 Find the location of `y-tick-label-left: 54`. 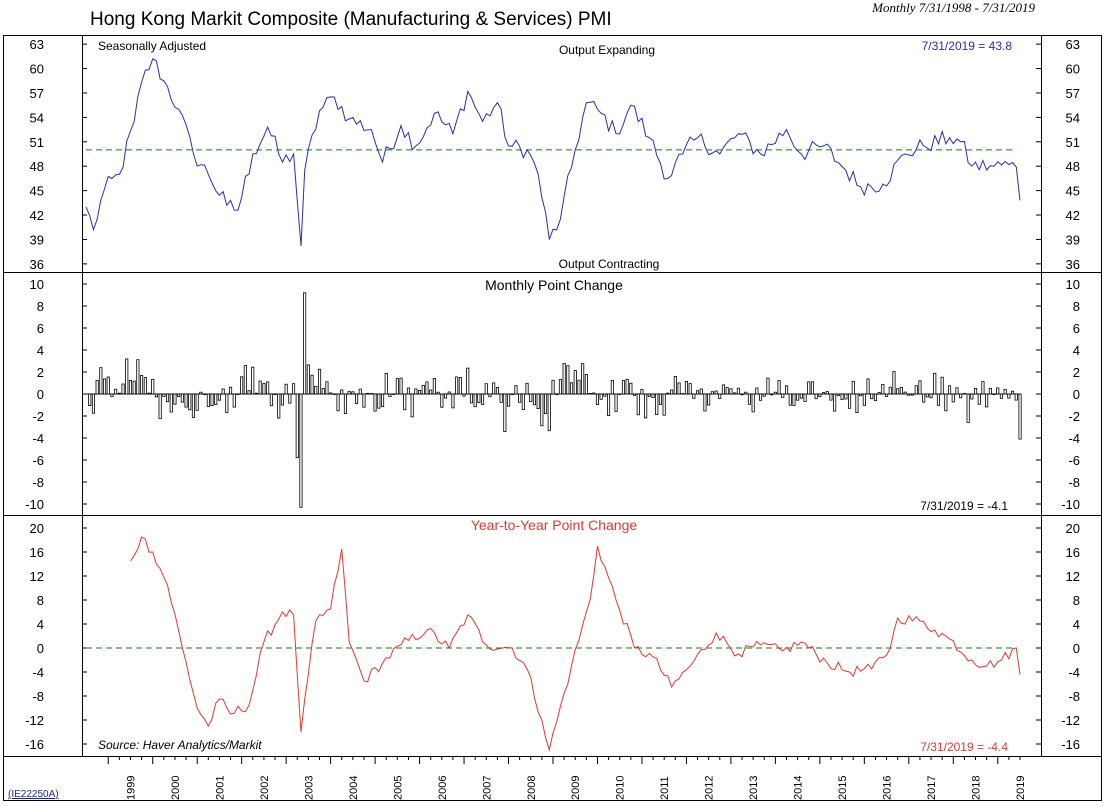

y-tick-label-left: 54 is located at coordinates (37, 117).